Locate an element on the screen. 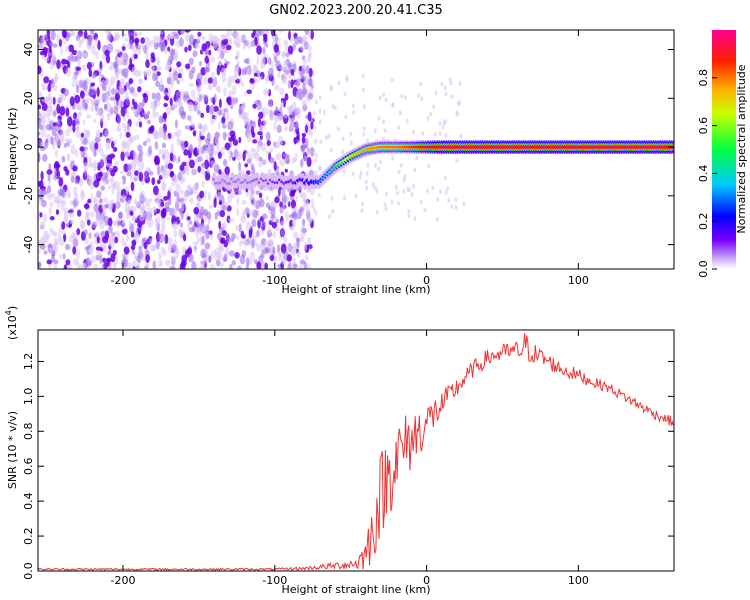  snr-y-tick-label: 0.8 is located at coordinates (28, 432).